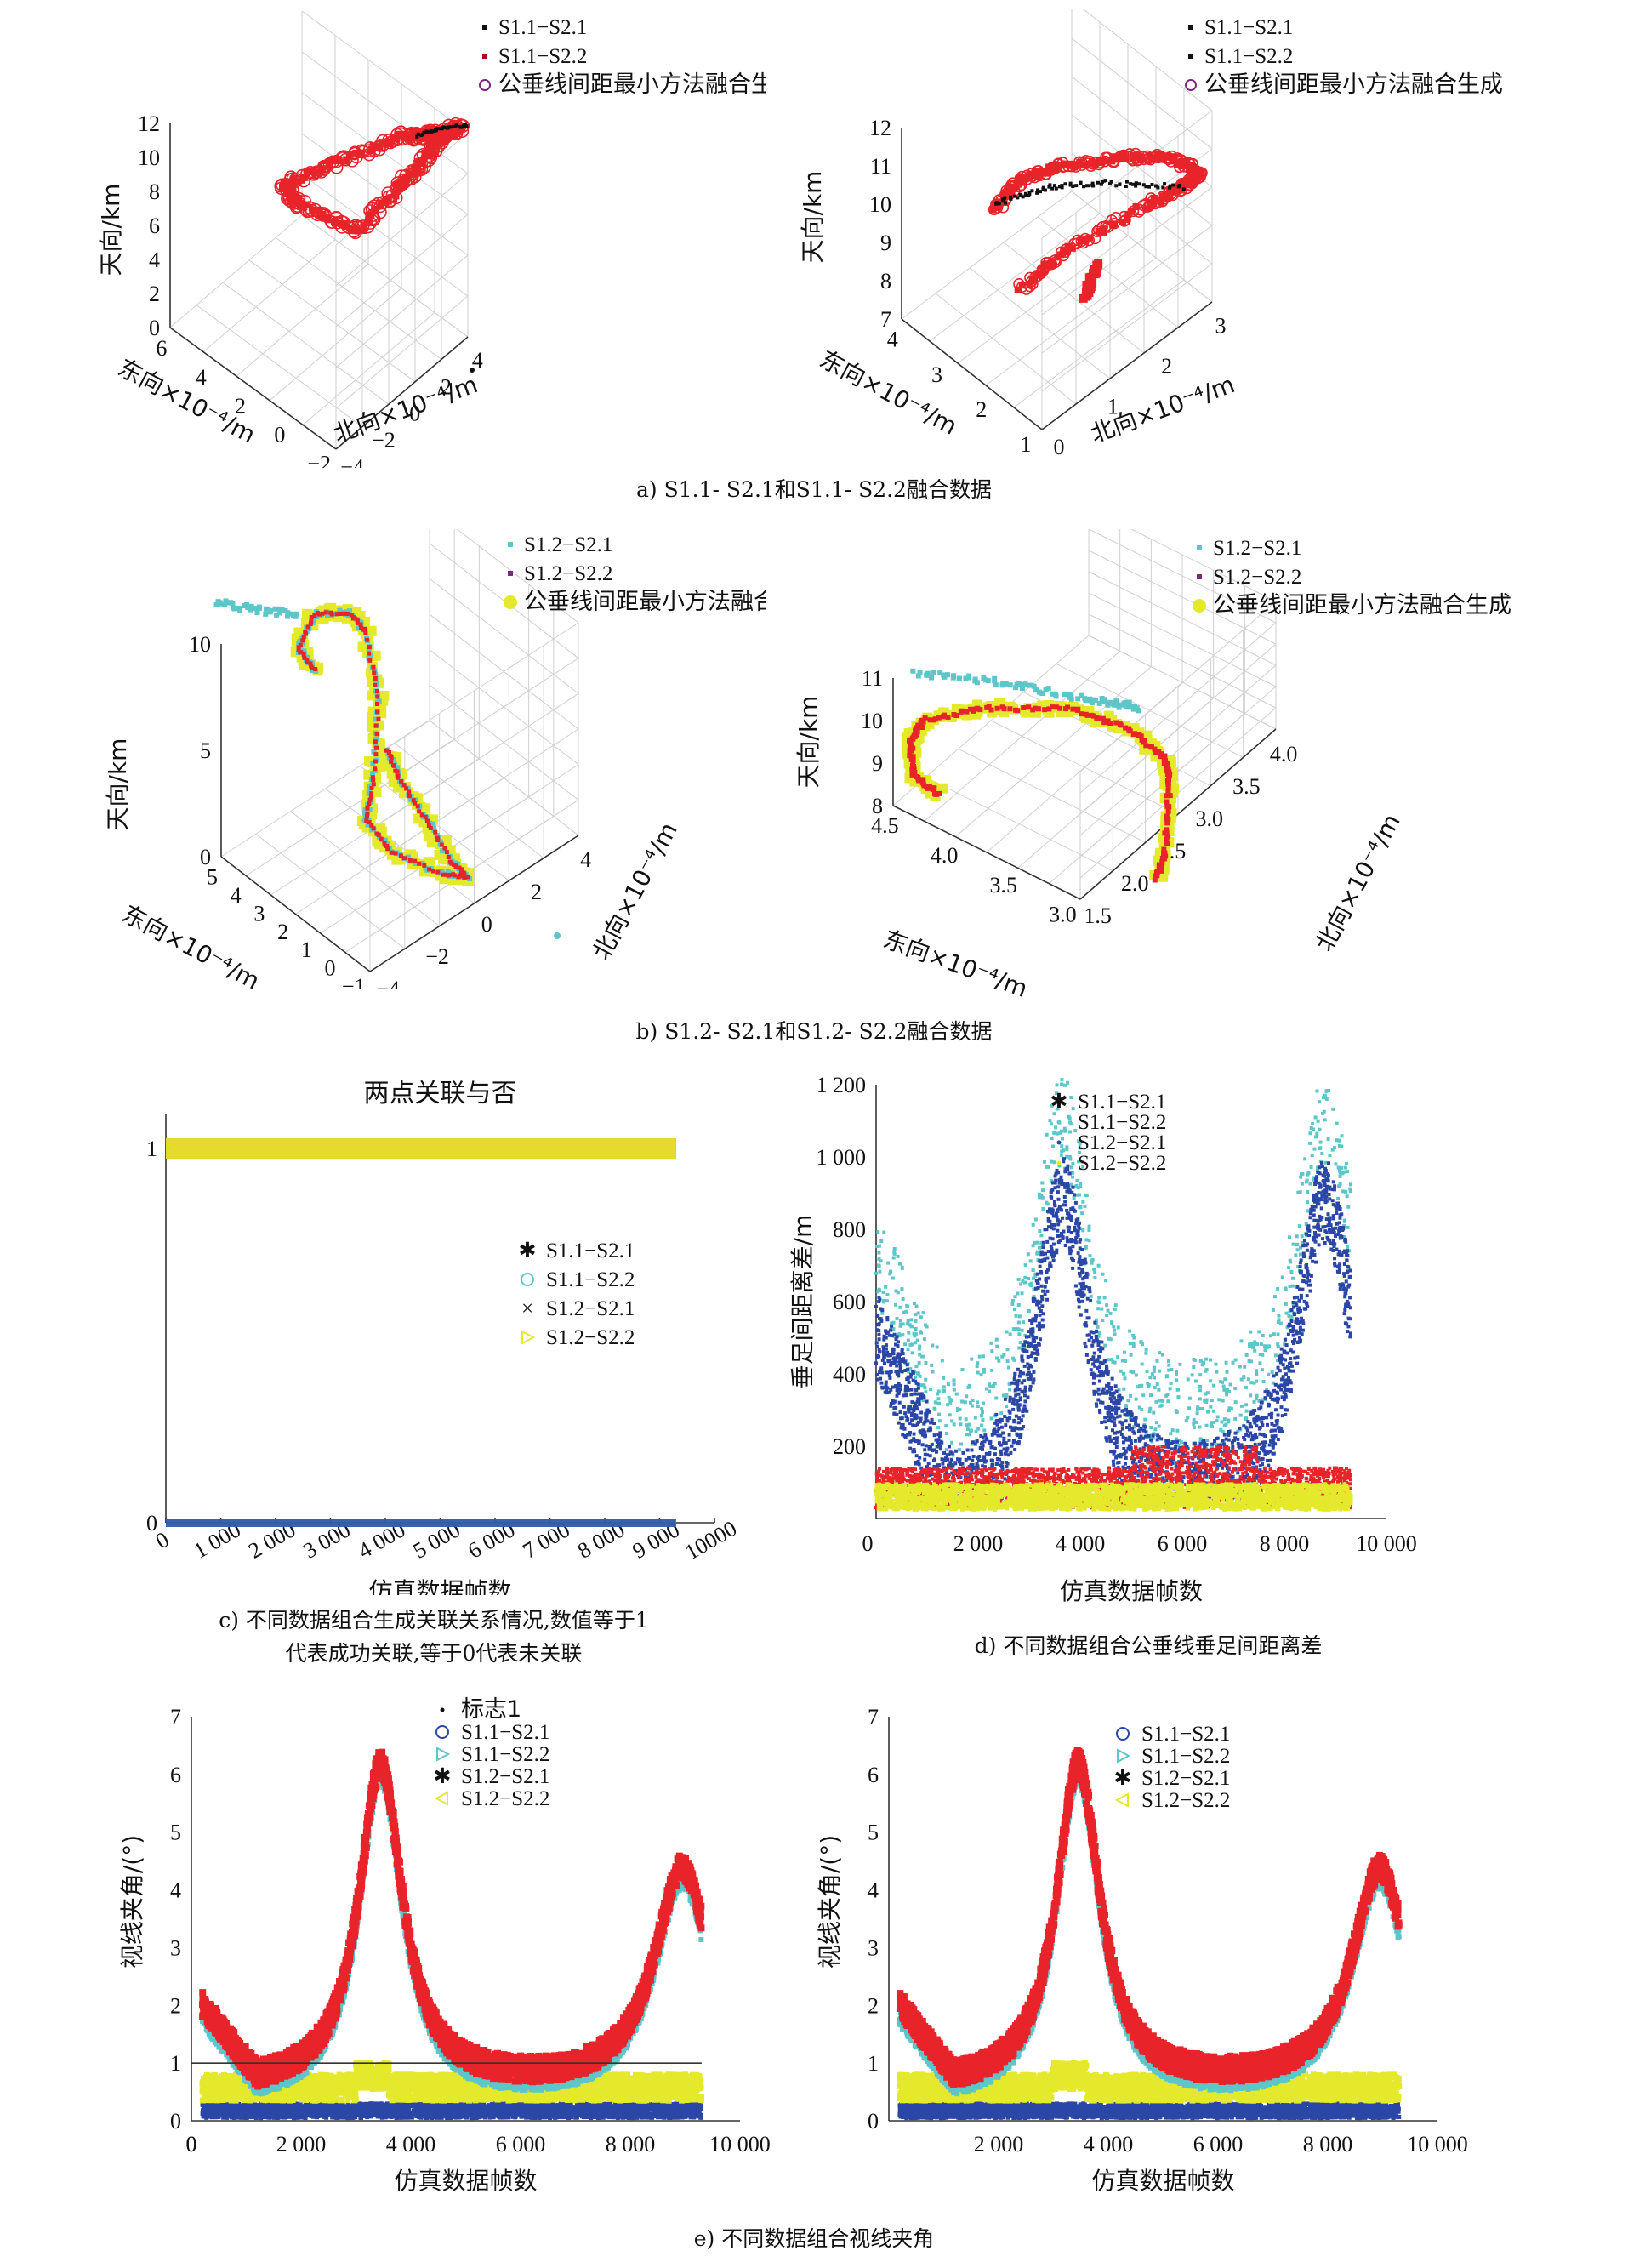 The width and height of the screenshot is (1628, 2268). I want to click on a-left-ylabel: 北向×10⁻⁴/m, so click(405, 409).